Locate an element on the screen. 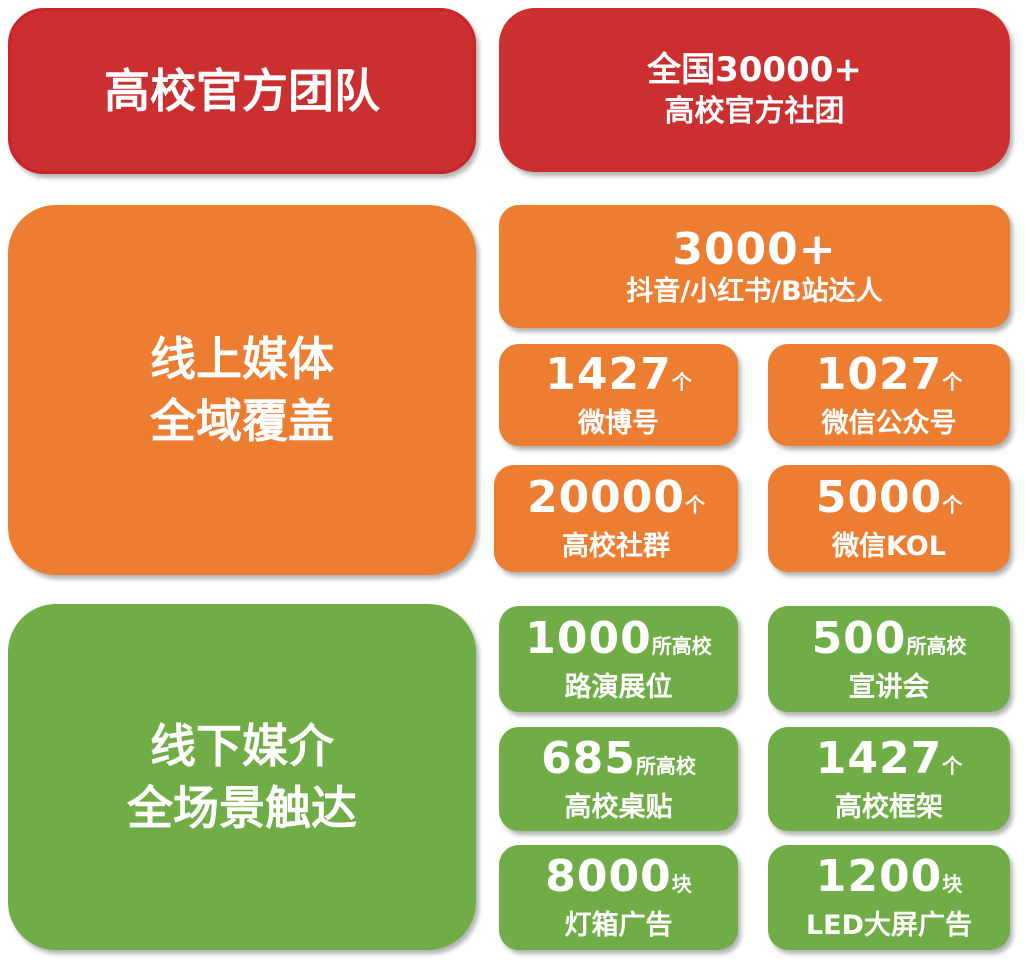 The height and width of the screenshot is (970, 1025). online-title-line1: 线上媒体 is located at coordinates (242, 359).